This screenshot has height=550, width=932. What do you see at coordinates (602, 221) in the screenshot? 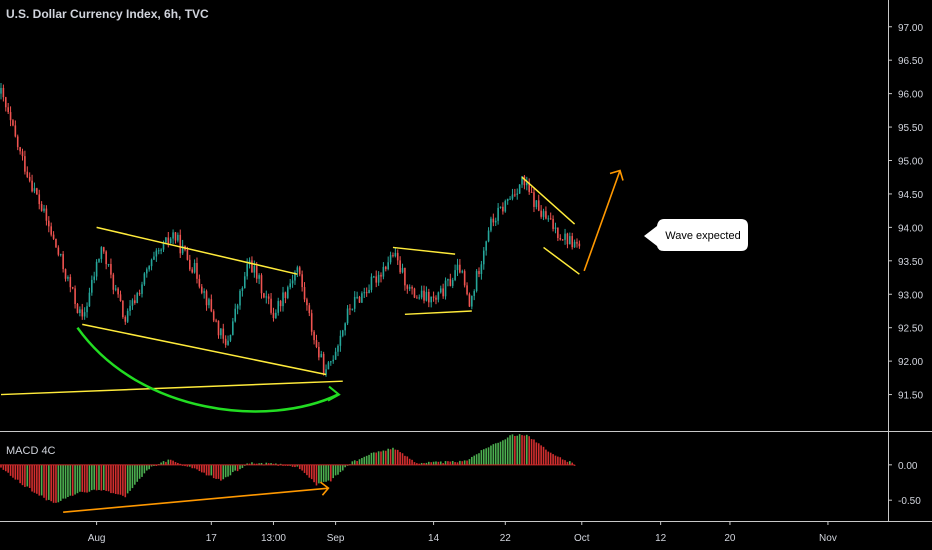
I see `expected-move-arrow` at bounding box center [602, 221].